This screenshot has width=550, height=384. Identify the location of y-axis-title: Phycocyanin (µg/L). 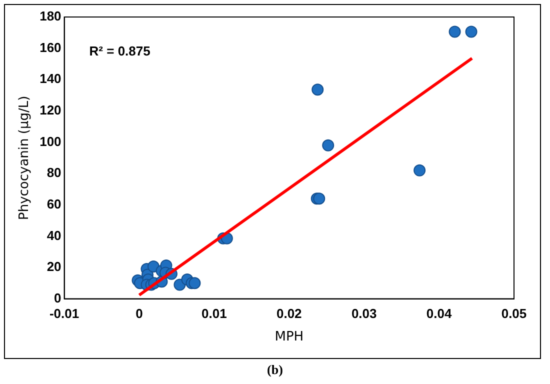
(24, 158).